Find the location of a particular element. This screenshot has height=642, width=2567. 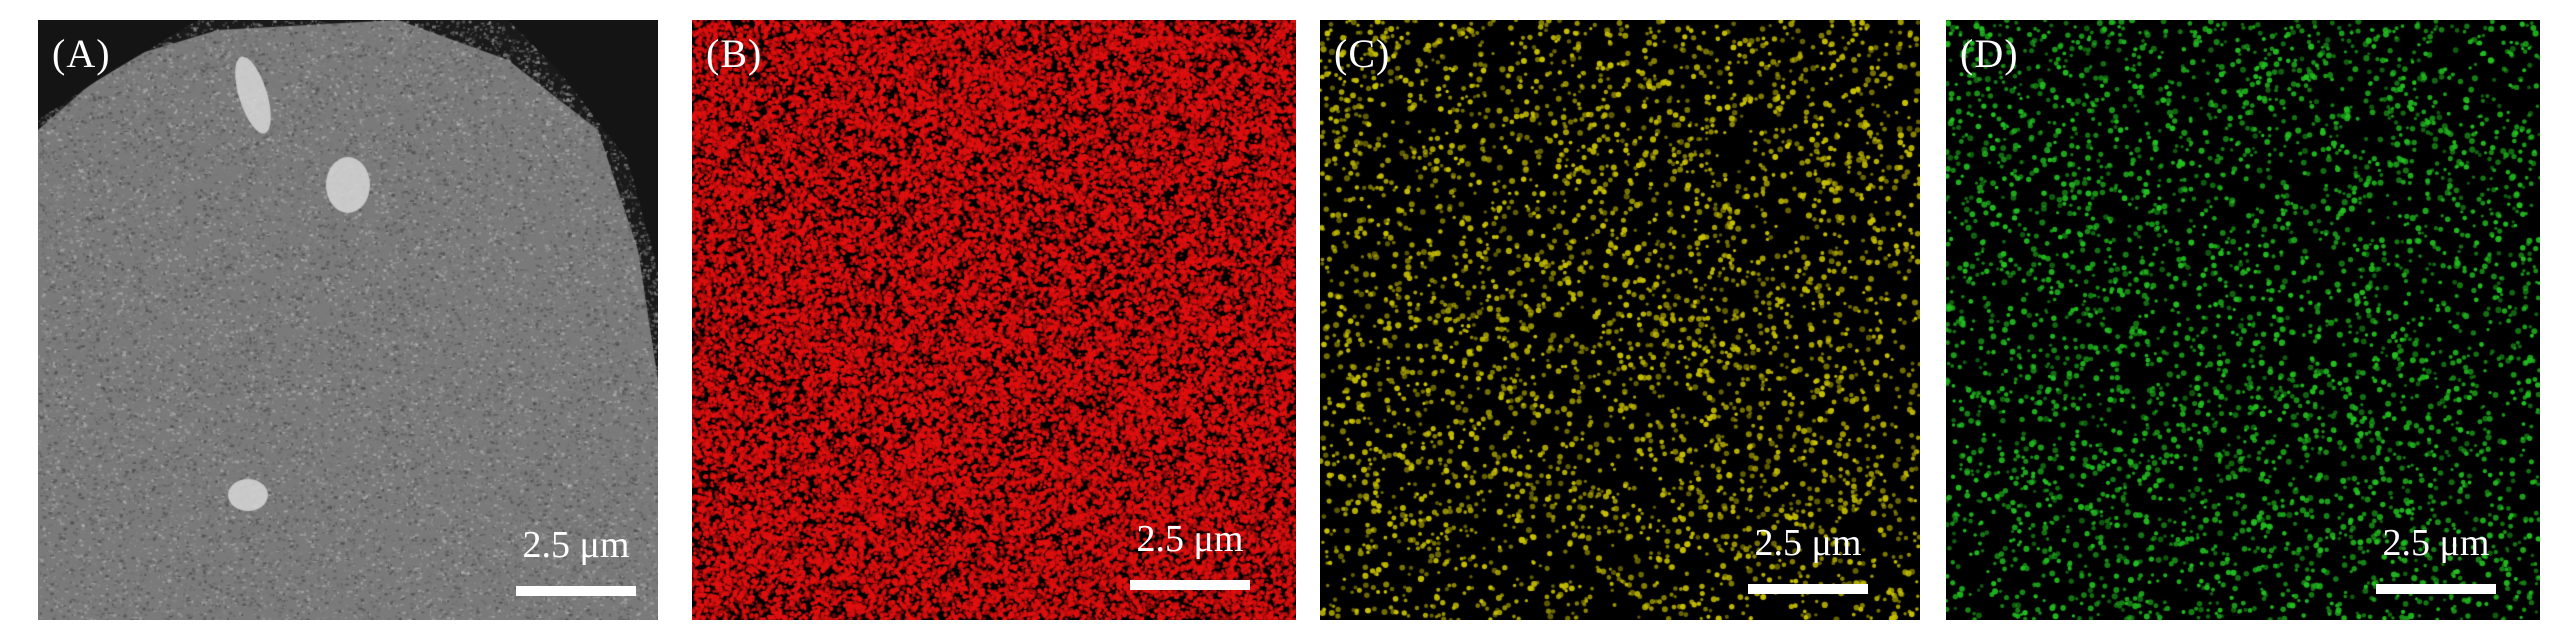

panel-label-c: (C) is located at coordinates (1362, 53).